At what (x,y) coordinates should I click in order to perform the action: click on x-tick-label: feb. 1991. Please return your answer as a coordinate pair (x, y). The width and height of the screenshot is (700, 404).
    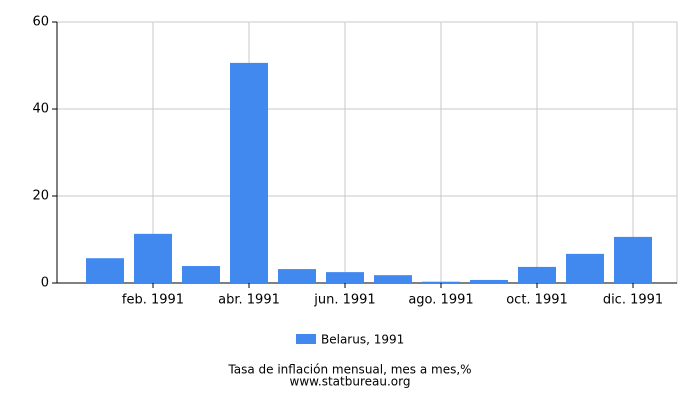
    Looking at the image, I should click on (153, 300).